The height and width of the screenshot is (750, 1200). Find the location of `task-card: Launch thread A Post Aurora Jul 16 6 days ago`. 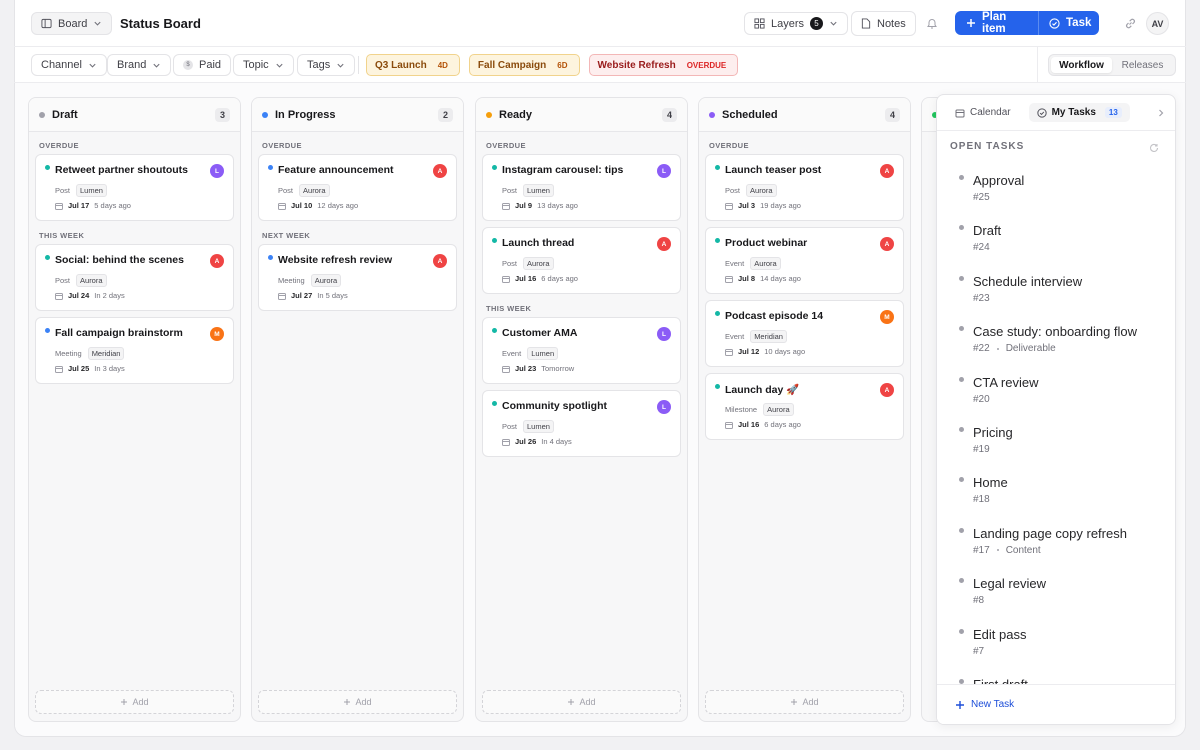

task-card: Launch thread A Post Aurora Jul 16 6 days ago is located at coordinates (581, 260).